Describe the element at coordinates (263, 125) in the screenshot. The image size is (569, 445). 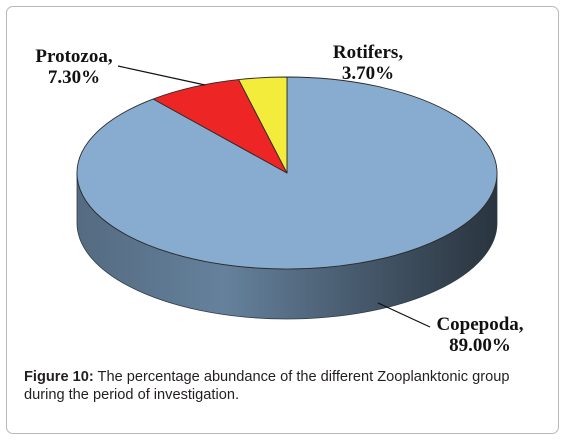
I see `pie-slice-rotifers` at that location.